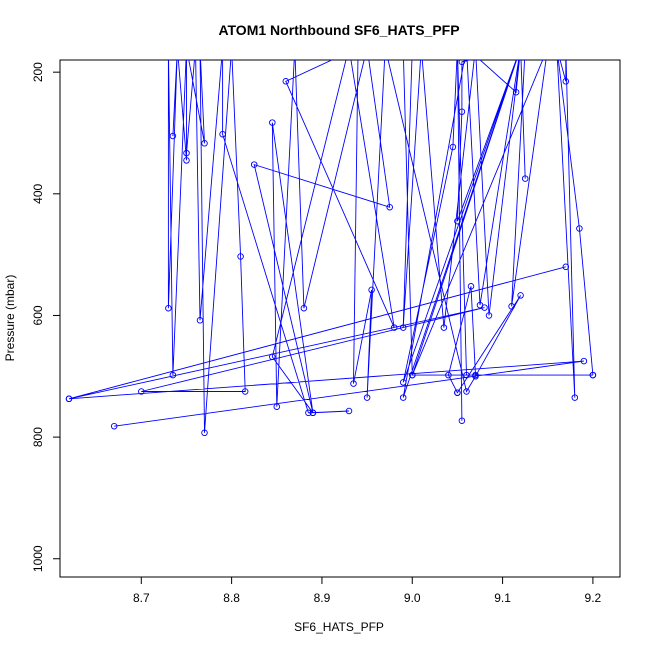 The image size is (650, 650). Describe the element at coordinates (38, 193) in the screenshot. I see `y-tick-label: 400` at that location.